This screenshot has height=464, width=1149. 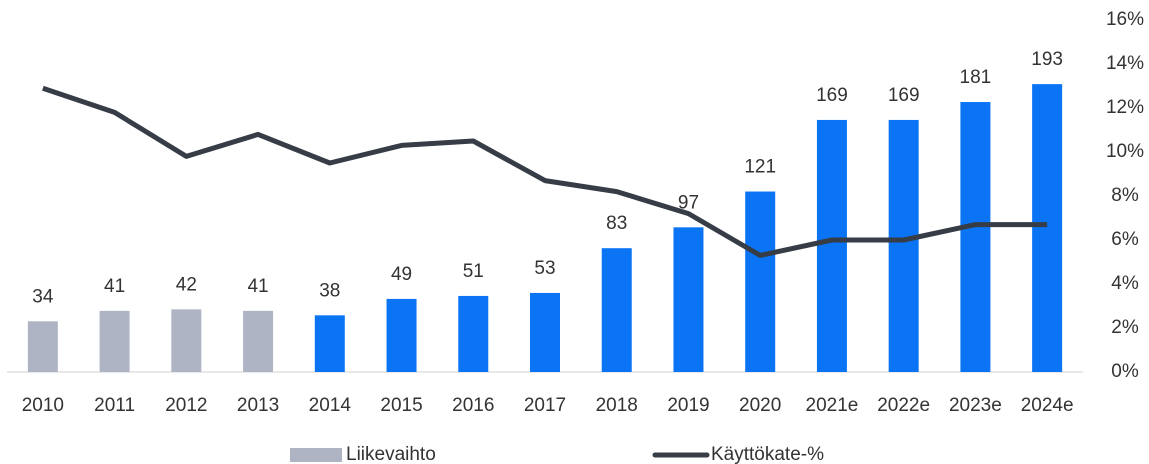 I want to click on x-tick-label: 2018, so click(x=617, y=405).